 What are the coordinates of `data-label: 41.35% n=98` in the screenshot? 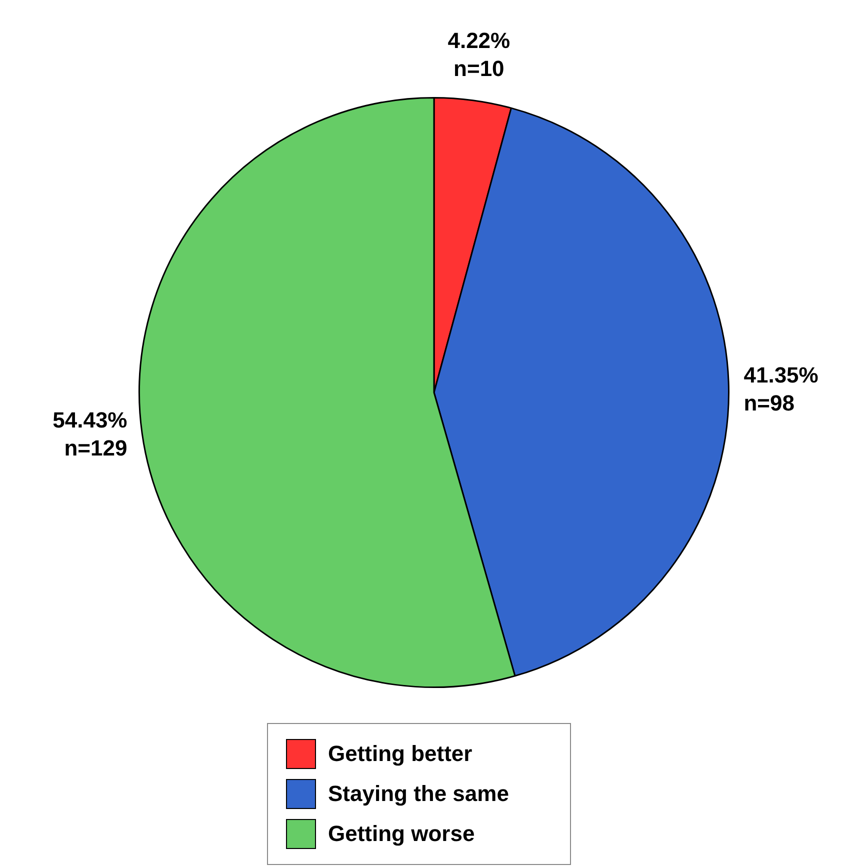 It's located at (781, 389).